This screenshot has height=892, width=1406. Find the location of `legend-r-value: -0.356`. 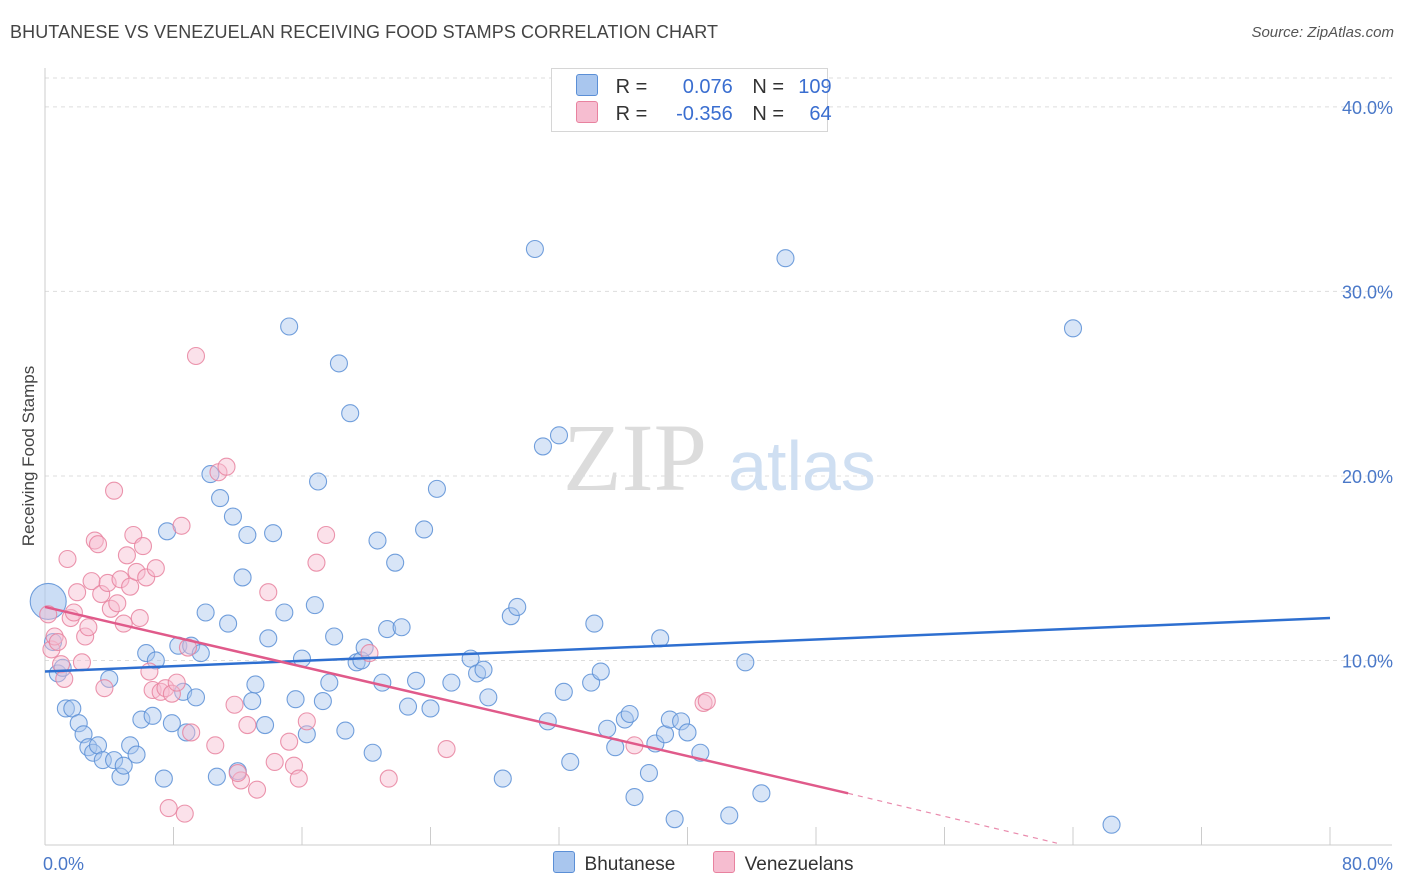

legend-r-value: -0.356 is located at coordinates (704, 114).